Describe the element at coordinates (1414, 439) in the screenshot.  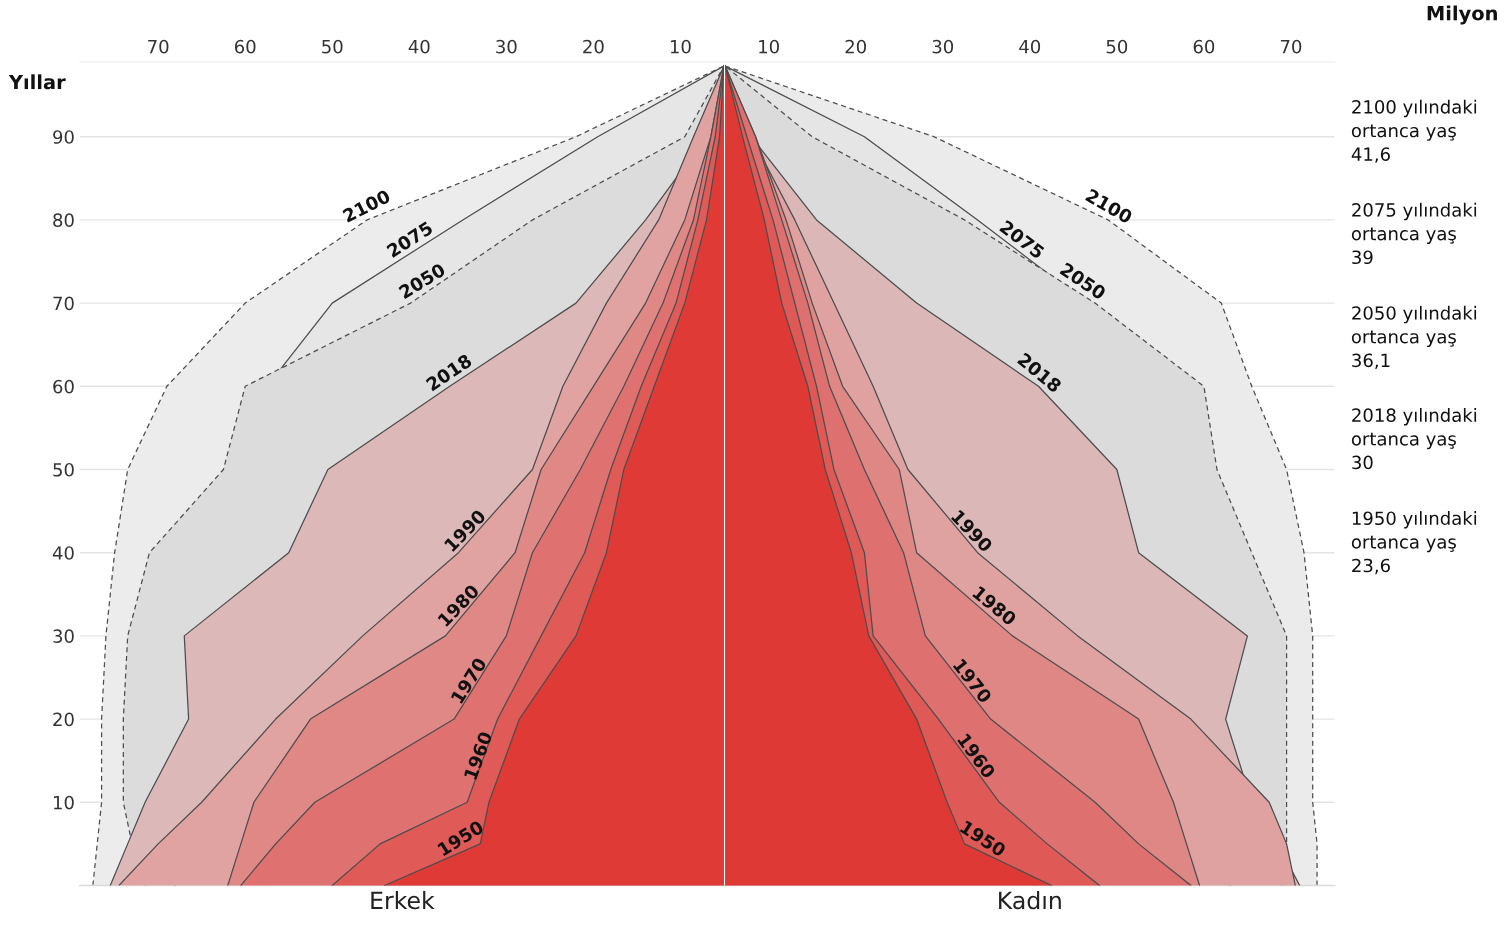
I see `text: 2018 yılındaki ortanca yaş 30` at that location.